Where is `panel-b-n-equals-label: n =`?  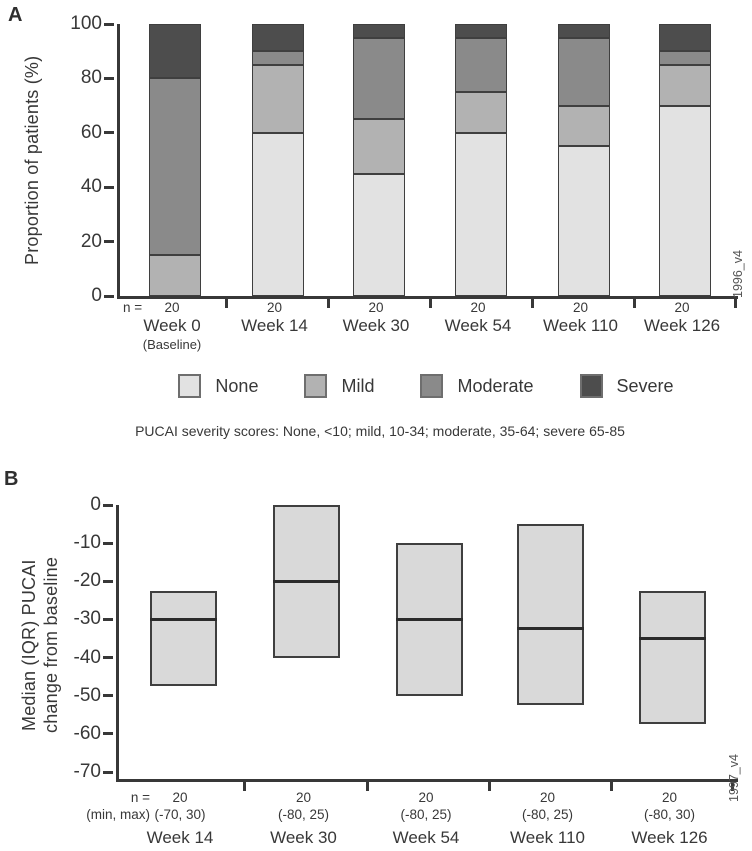
panel-b-n-equals-label: n = is located at coordinates (140, 797).